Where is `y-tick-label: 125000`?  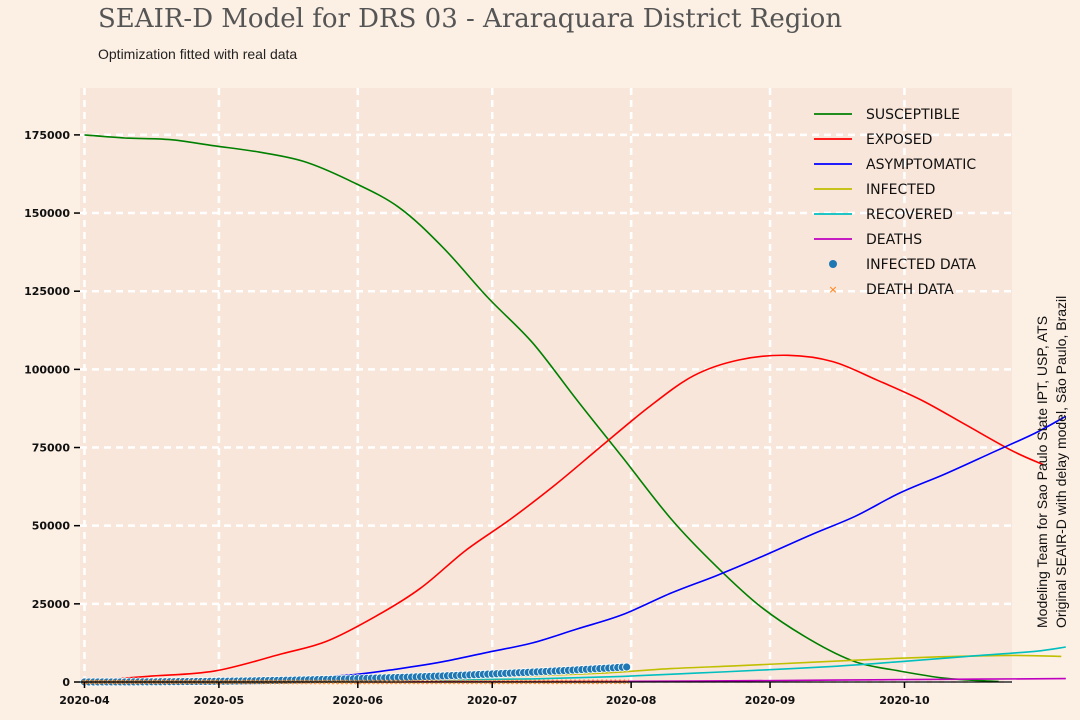 y-tick-label: 125000 is located at coordinates (47, 291).